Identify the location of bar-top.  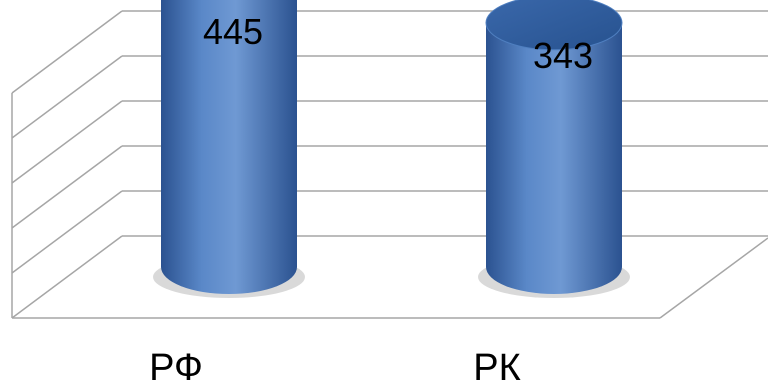
(554, 25).